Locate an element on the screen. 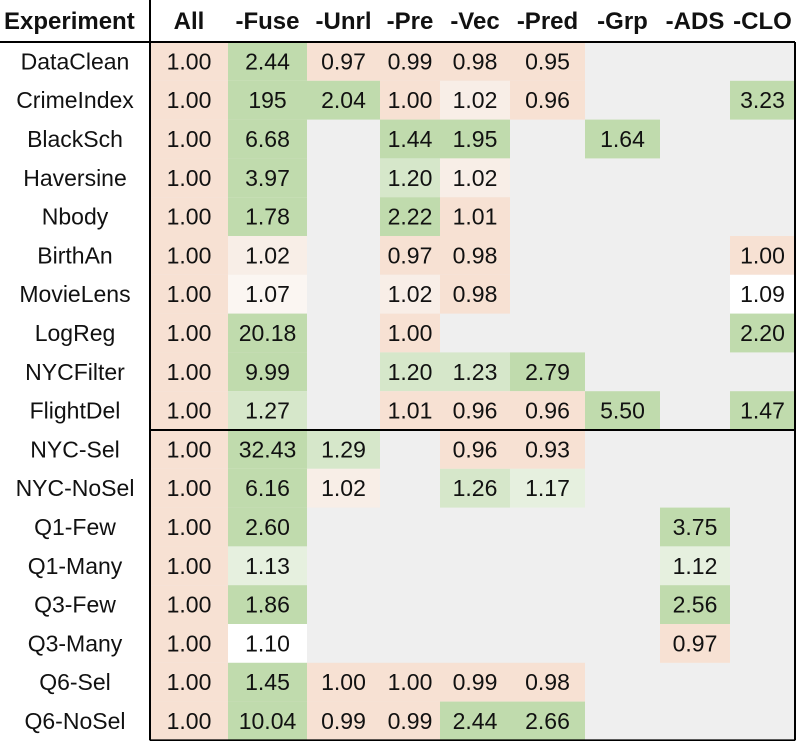 The width and height of the screenshot is (800, 741). row-label-flightdel: FlightDel is located at coordinates (75, 411).